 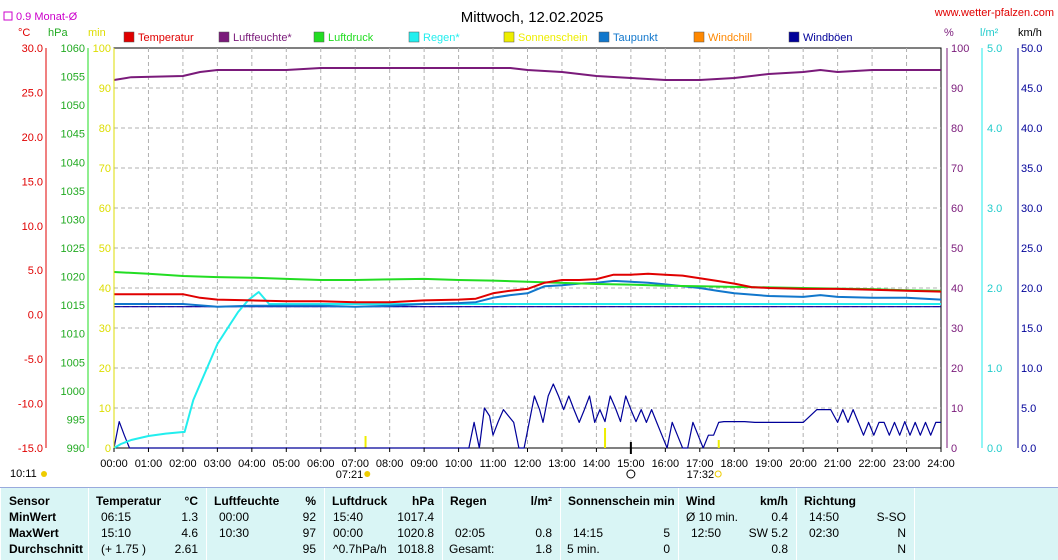 What do you see at coordinates (635, 38) in the screenshot?
I see `legend-label: Taupunkt` at bounding box center [635, 38].